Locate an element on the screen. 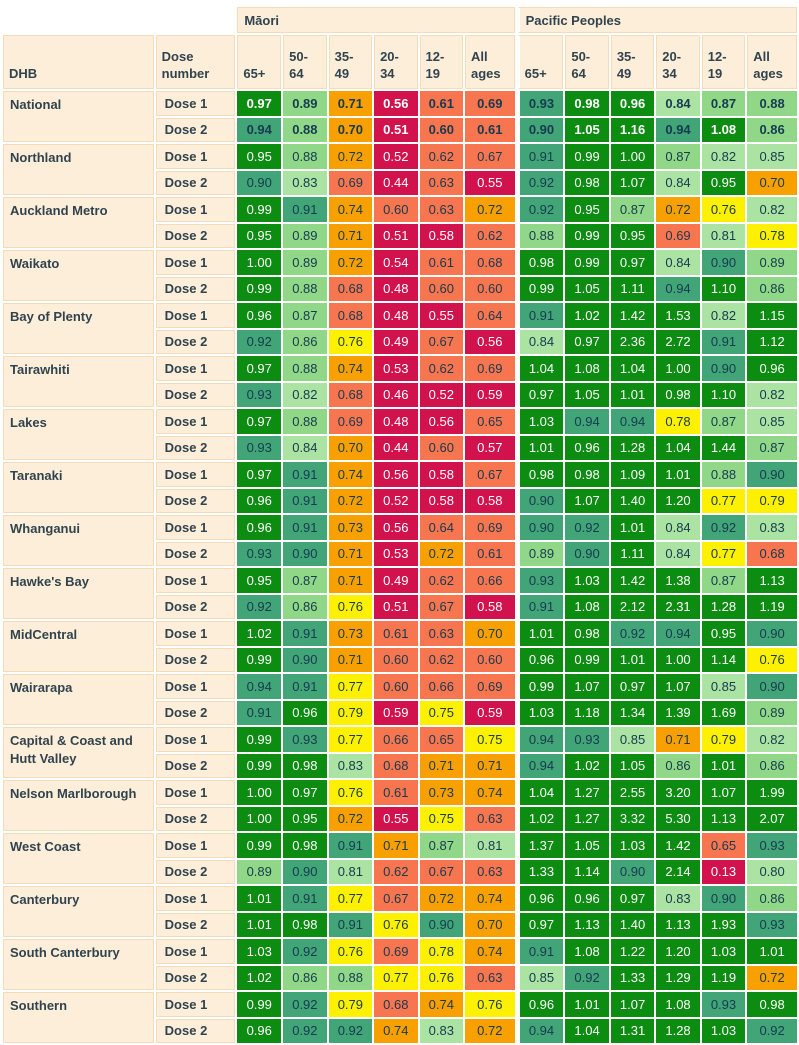 The image size is (799, 1045). value-cell: 0.94 is located at coordinates (259, 686).